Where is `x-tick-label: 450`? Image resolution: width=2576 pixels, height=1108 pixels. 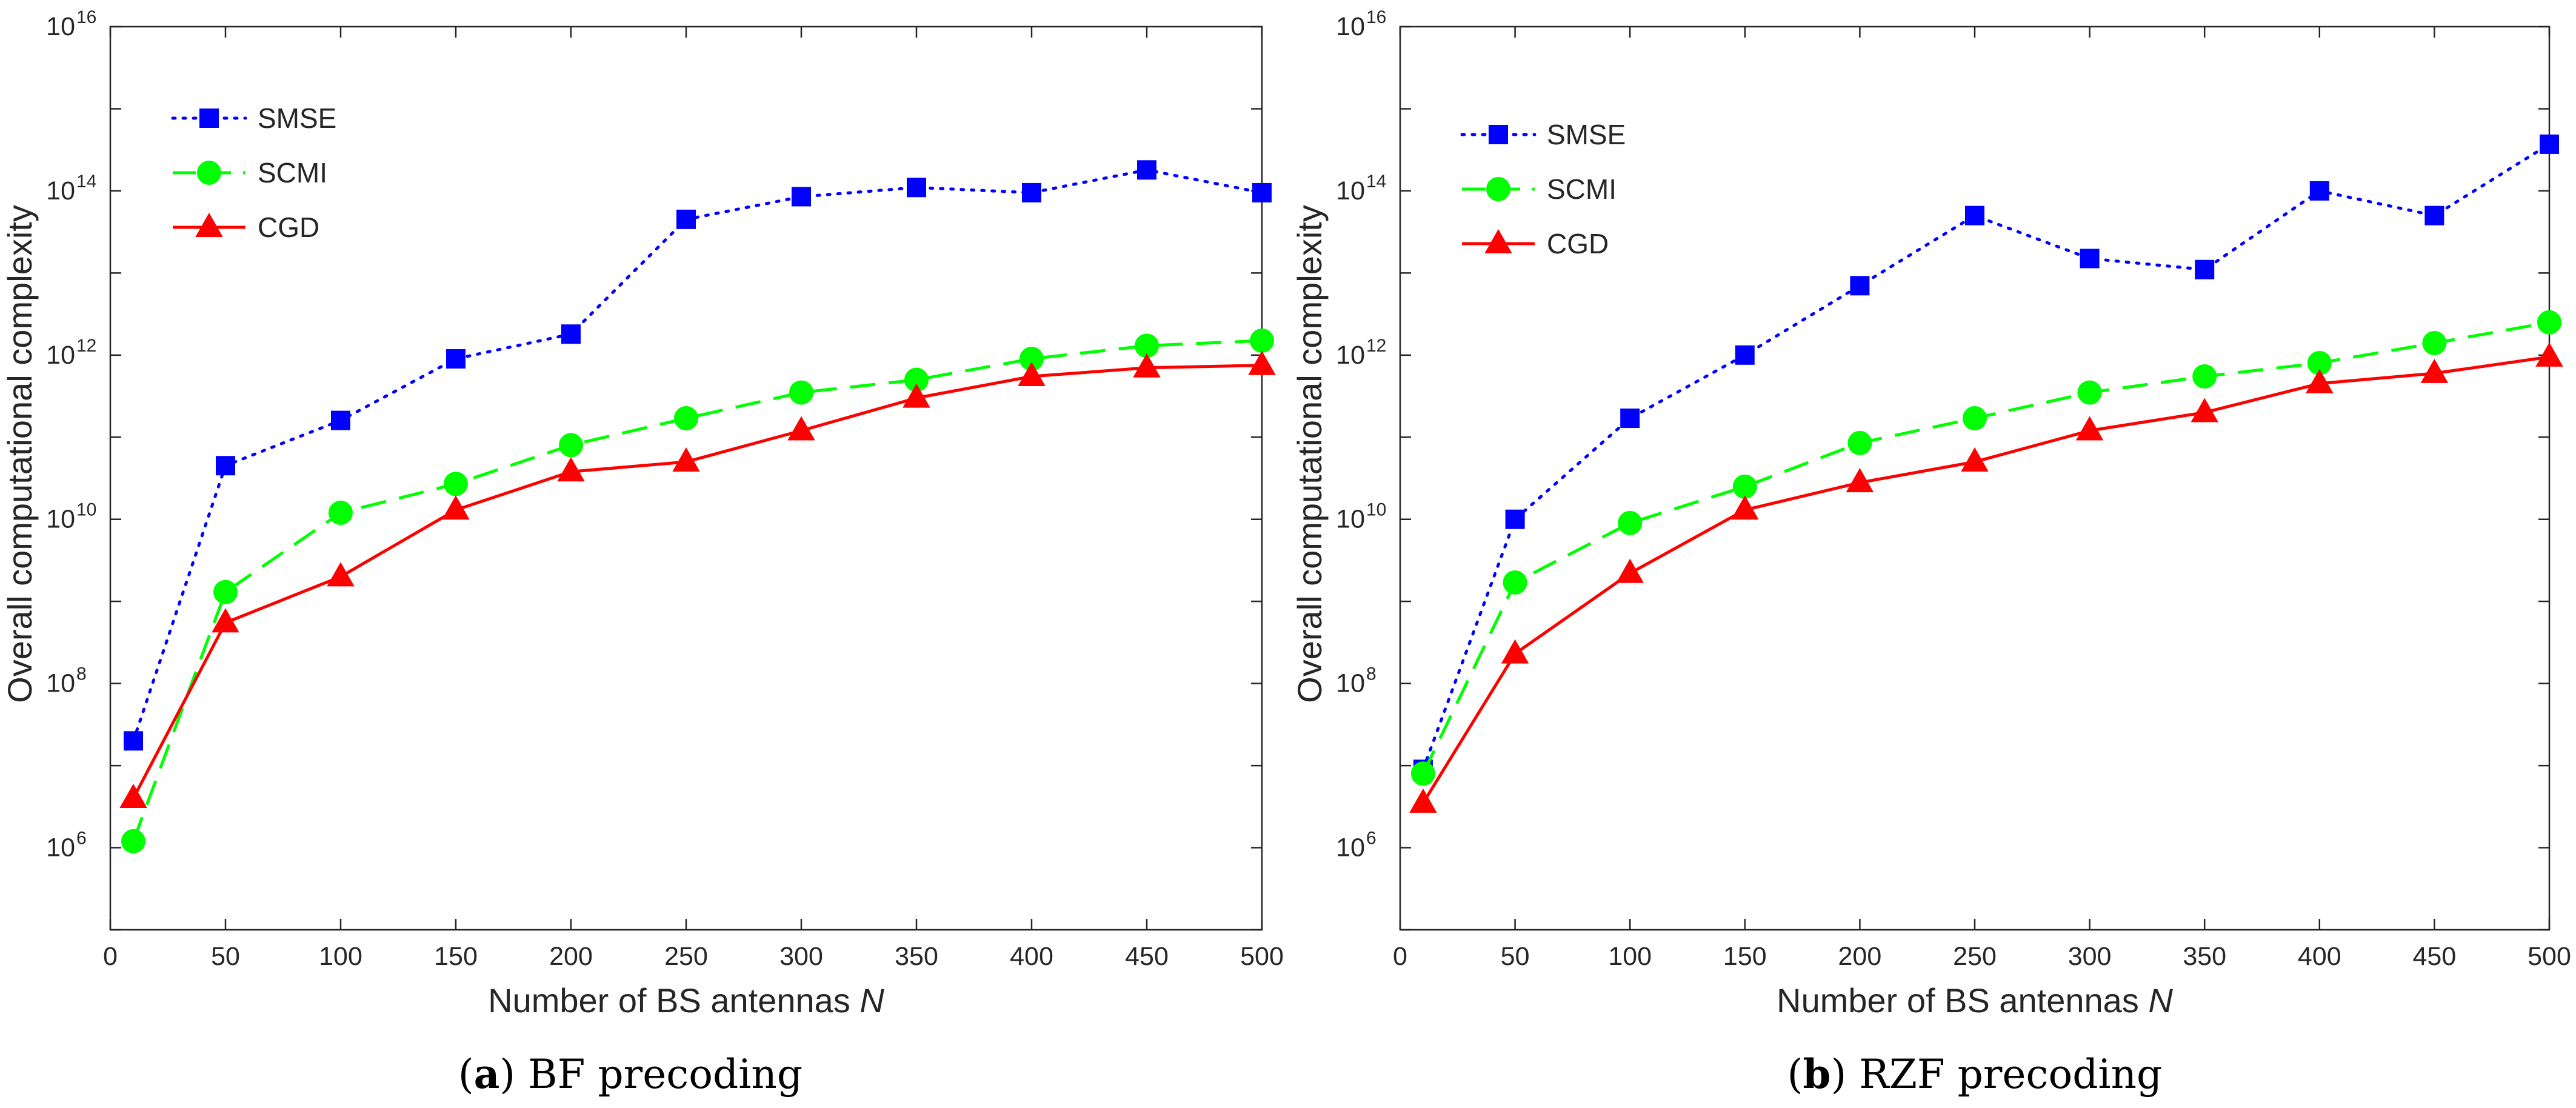 x-tick-label: 450 is located at coordinates (1147, 956).